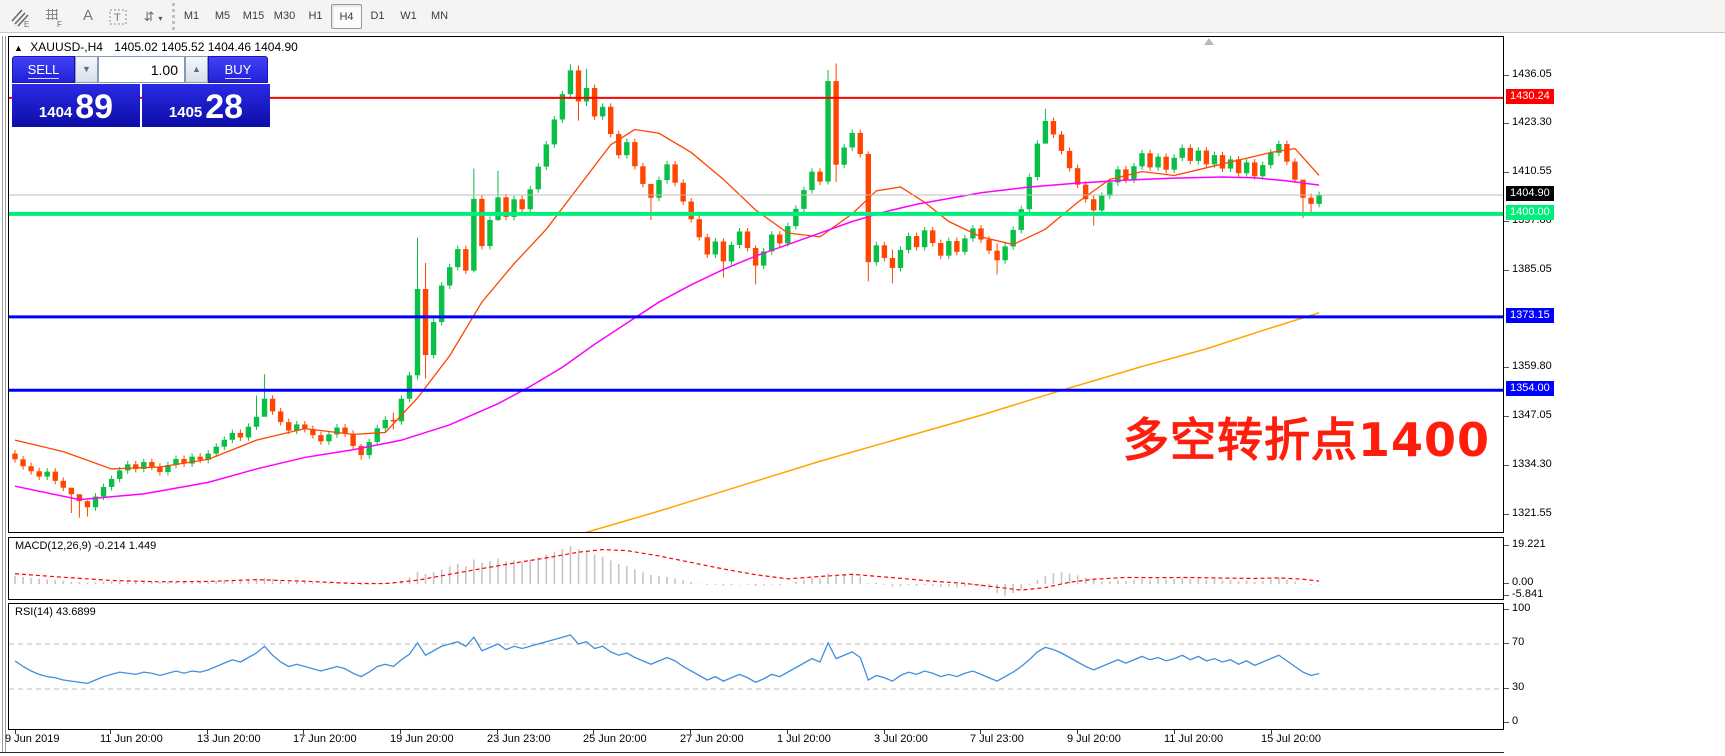 The width and height of the screenshot is (1725, 756). Describe the element at coordinates (87, 15) in the screenshot. I see `text-label-icon: A` at that location.